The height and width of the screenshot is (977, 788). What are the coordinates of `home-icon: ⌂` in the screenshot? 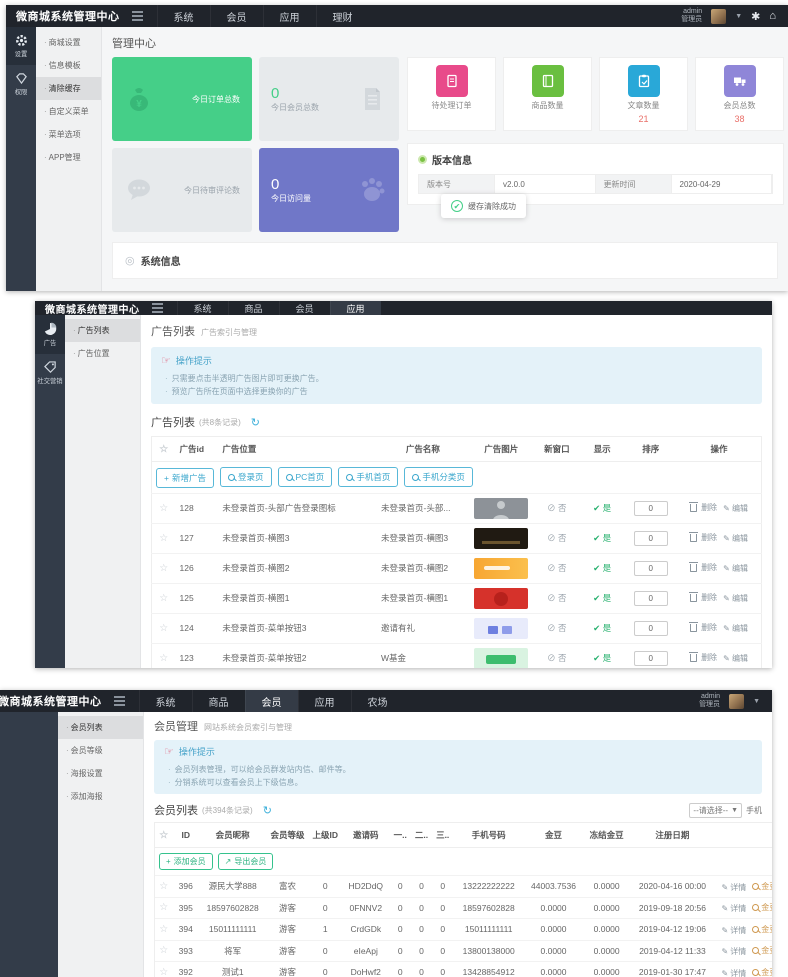 It's located at (772, 16).